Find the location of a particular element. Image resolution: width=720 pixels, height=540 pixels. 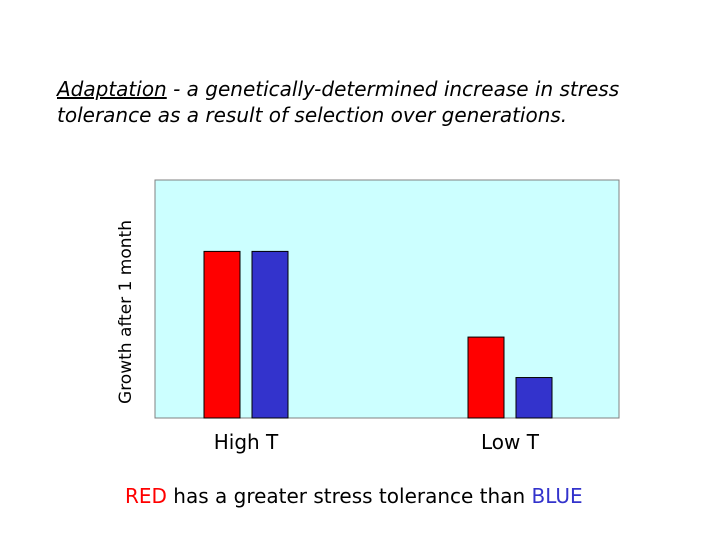

x-tick-label-low-t: Low T is located at coordinates (510, 442).